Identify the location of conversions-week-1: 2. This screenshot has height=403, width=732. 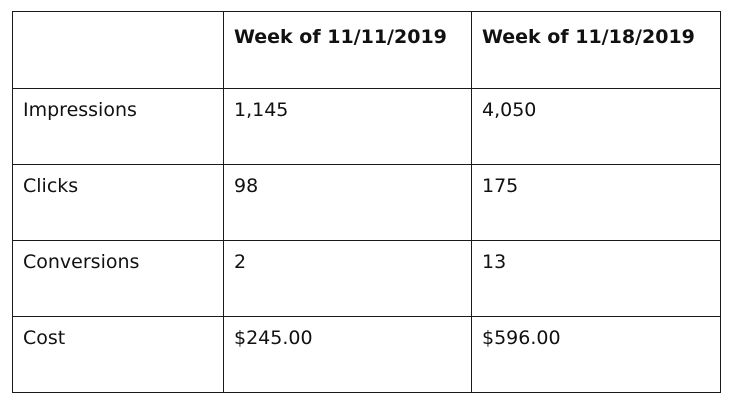
(347, 278).